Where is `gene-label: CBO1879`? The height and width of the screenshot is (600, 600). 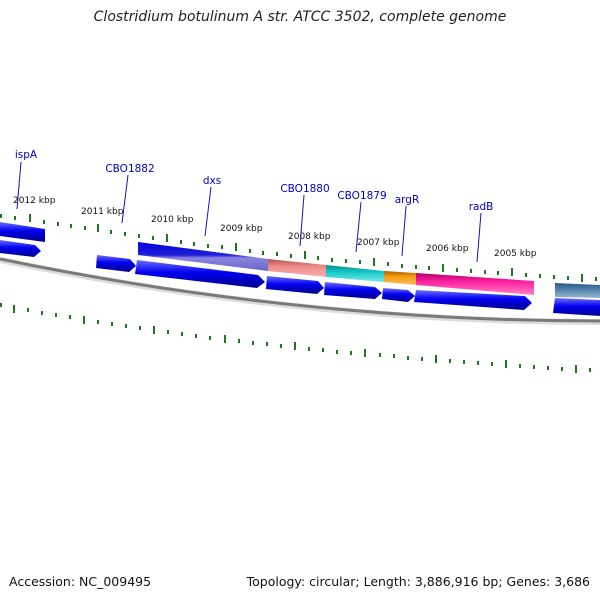 gene-label: CBO1879 is located at coordinates (361, 196).